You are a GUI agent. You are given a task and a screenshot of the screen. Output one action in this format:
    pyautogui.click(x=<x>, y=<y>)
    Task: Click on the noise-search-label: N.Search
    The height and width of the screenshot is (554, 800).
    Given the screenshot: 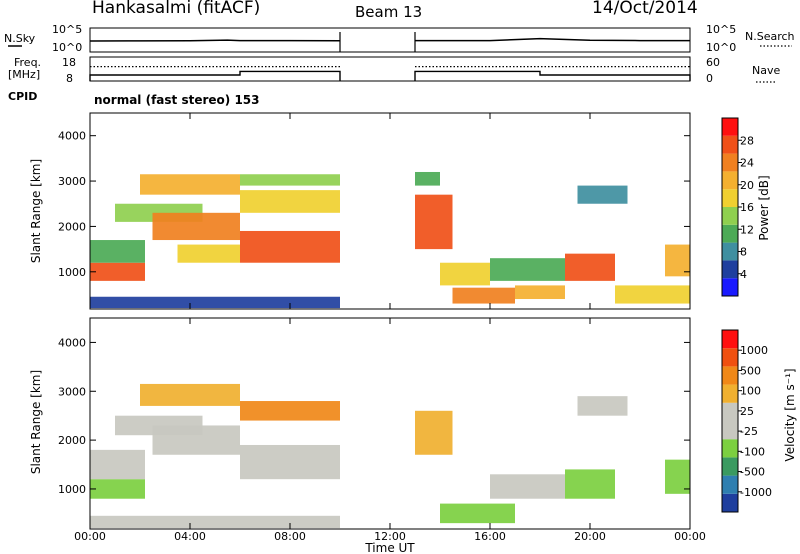 What is the action you would take?
    pyautogui.click(x=770, y=36)
    